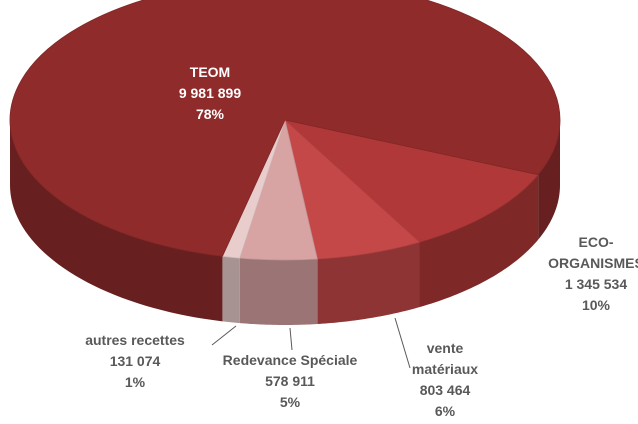 Image resolution: width=638 pixels, height=424 pixels. Describe the element at coordinates (290, 402) in the screenshot. I see `percent-label: 5%` at that location.